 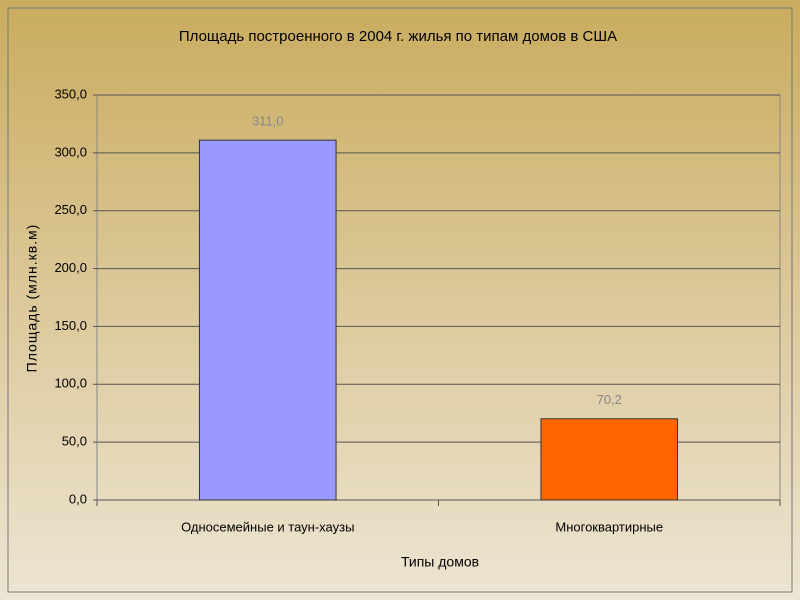 What do you see at coordinates (70, 93) in the screenshot?
I see `y-tick-label: 350,0` at bounding box center [70, 93].